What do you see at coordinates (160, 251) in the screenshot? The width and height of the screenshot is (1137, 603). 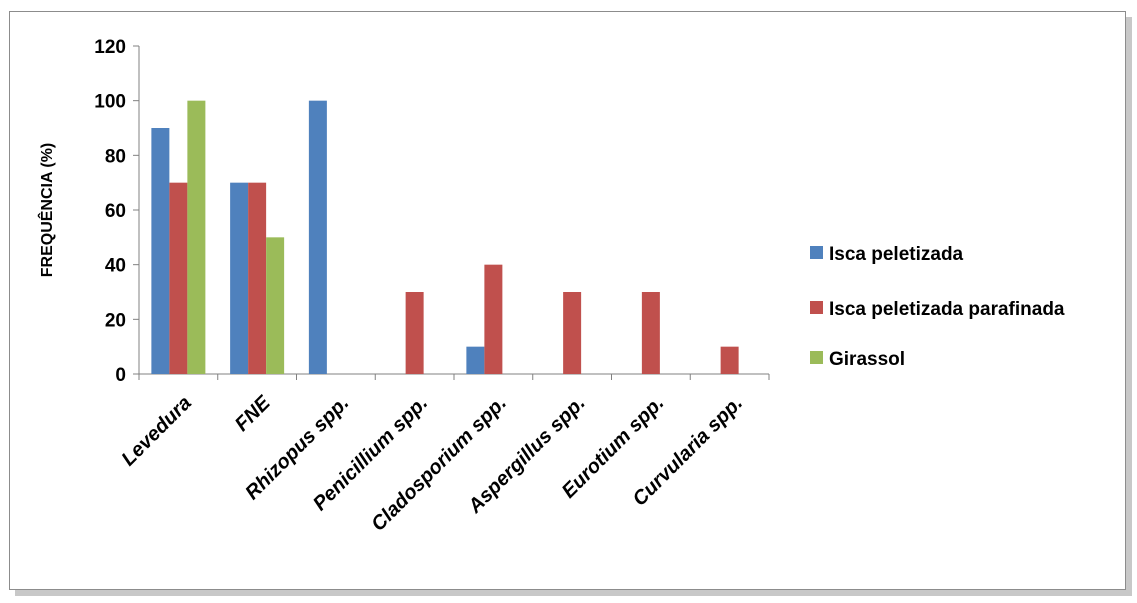 I see `bar-isca-peletizada-levedura` at bounding box center [160, 251].